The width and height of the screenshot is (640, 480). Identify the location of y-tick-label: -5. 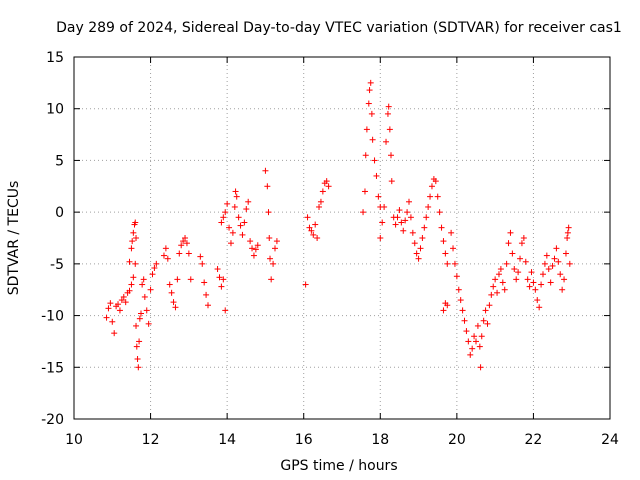
(57, 265).